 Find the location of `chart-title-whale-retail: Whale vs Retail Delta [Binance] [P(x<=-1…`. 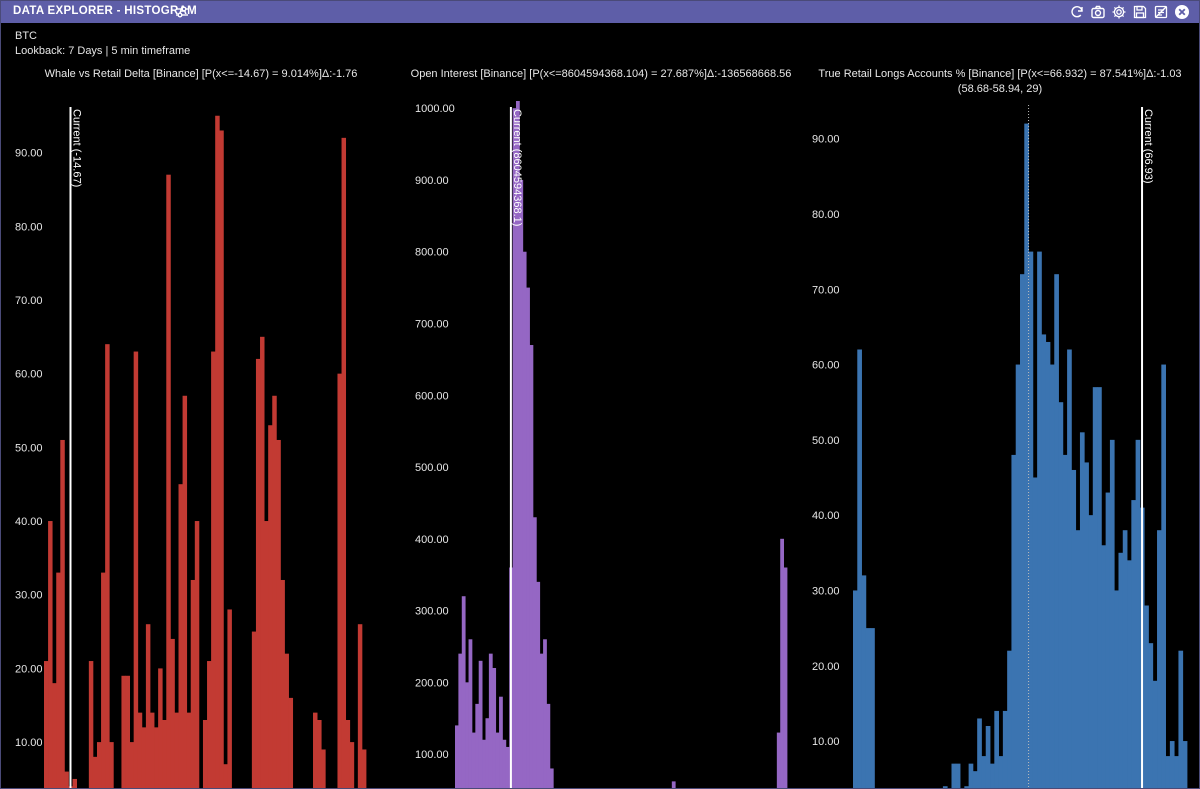

chart-title-whale-retail: Whale vs Retail Delta [Binance] [P(x<=-1… is located at coordinates (201, 74).